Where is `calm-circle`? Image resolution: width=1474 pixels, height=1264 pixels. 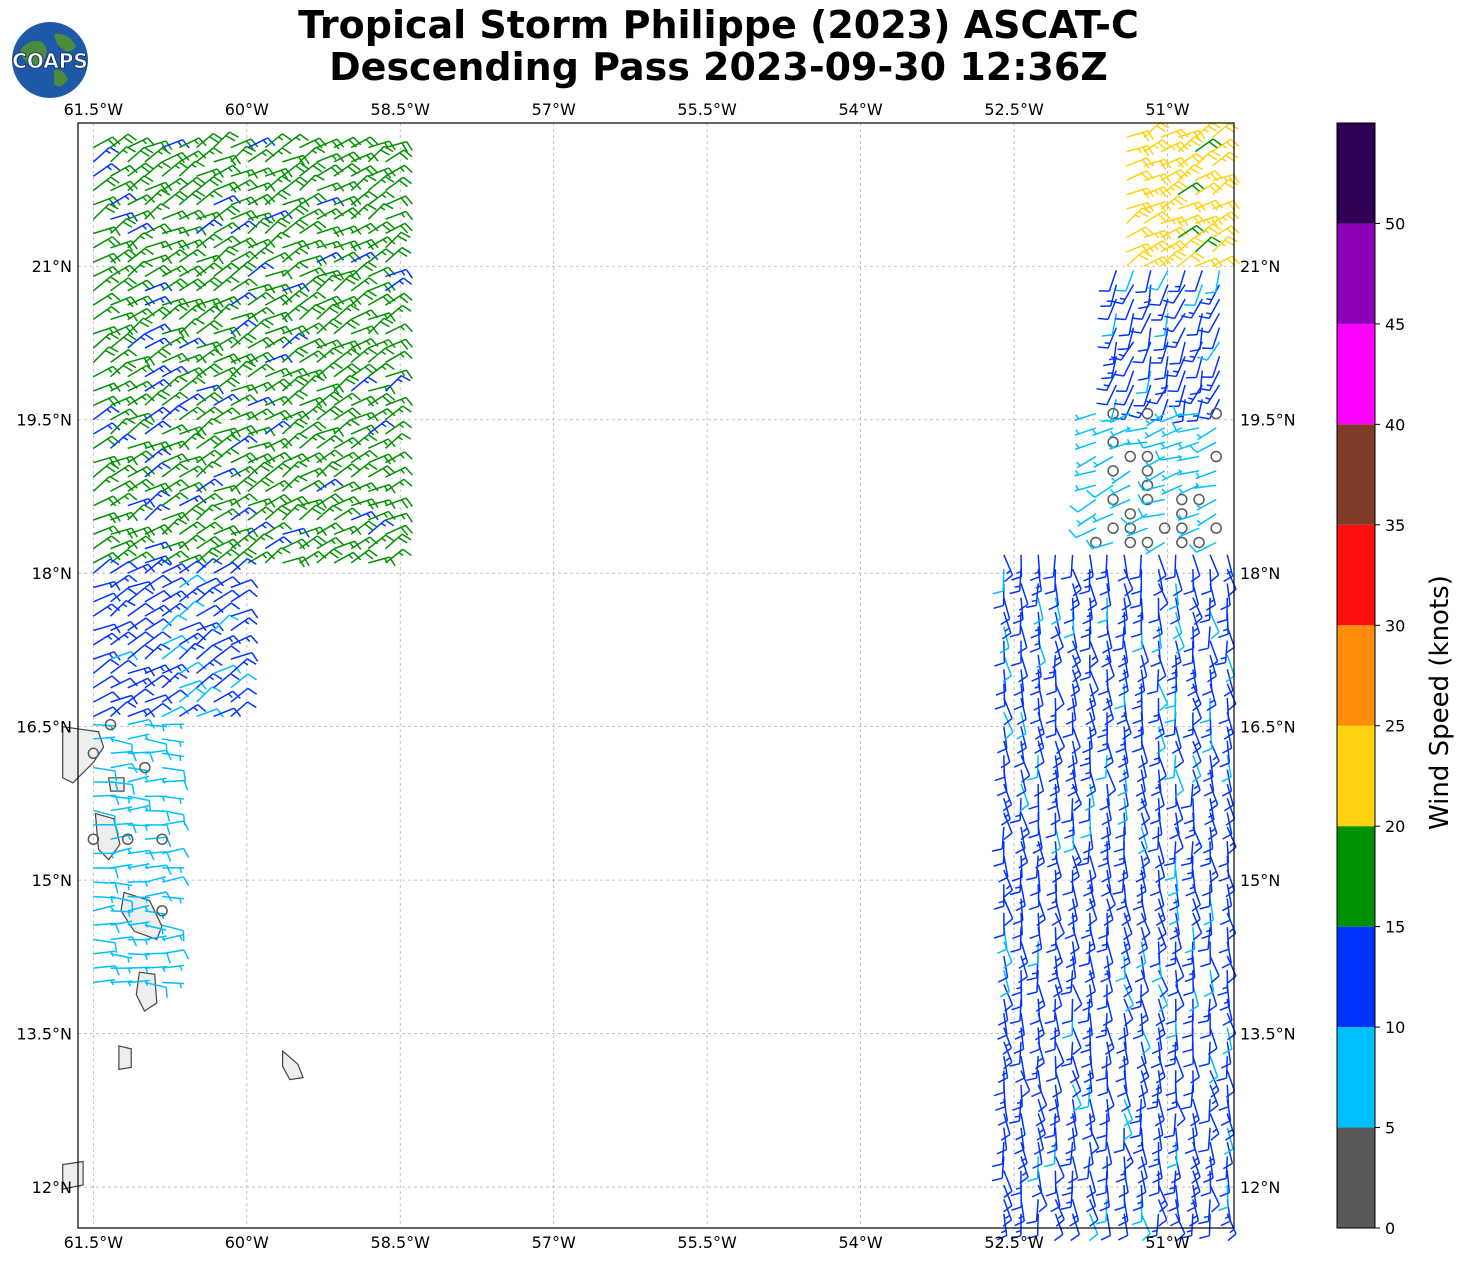 calm-circle is located at coordinates (162, 911).